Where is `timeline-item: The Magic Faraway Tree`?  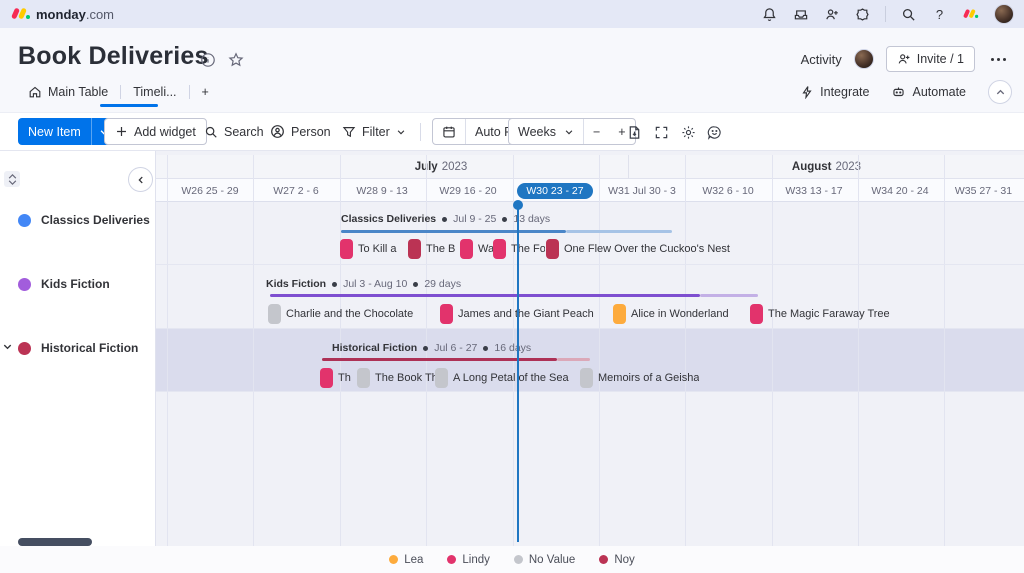
timeline-item: The Magic Faraway Tree is located at coordinates (820, 314).